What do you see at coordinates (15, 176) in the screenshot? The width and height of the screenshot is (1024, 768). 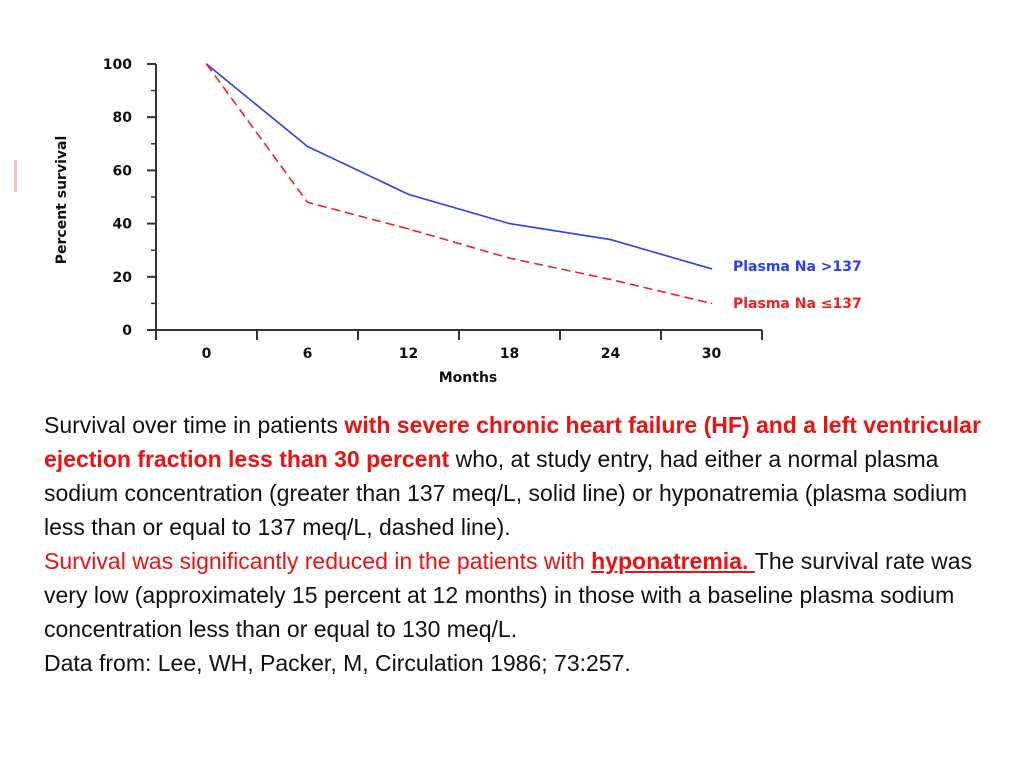 I see `edge-mark` at bounding box center [15, 176].